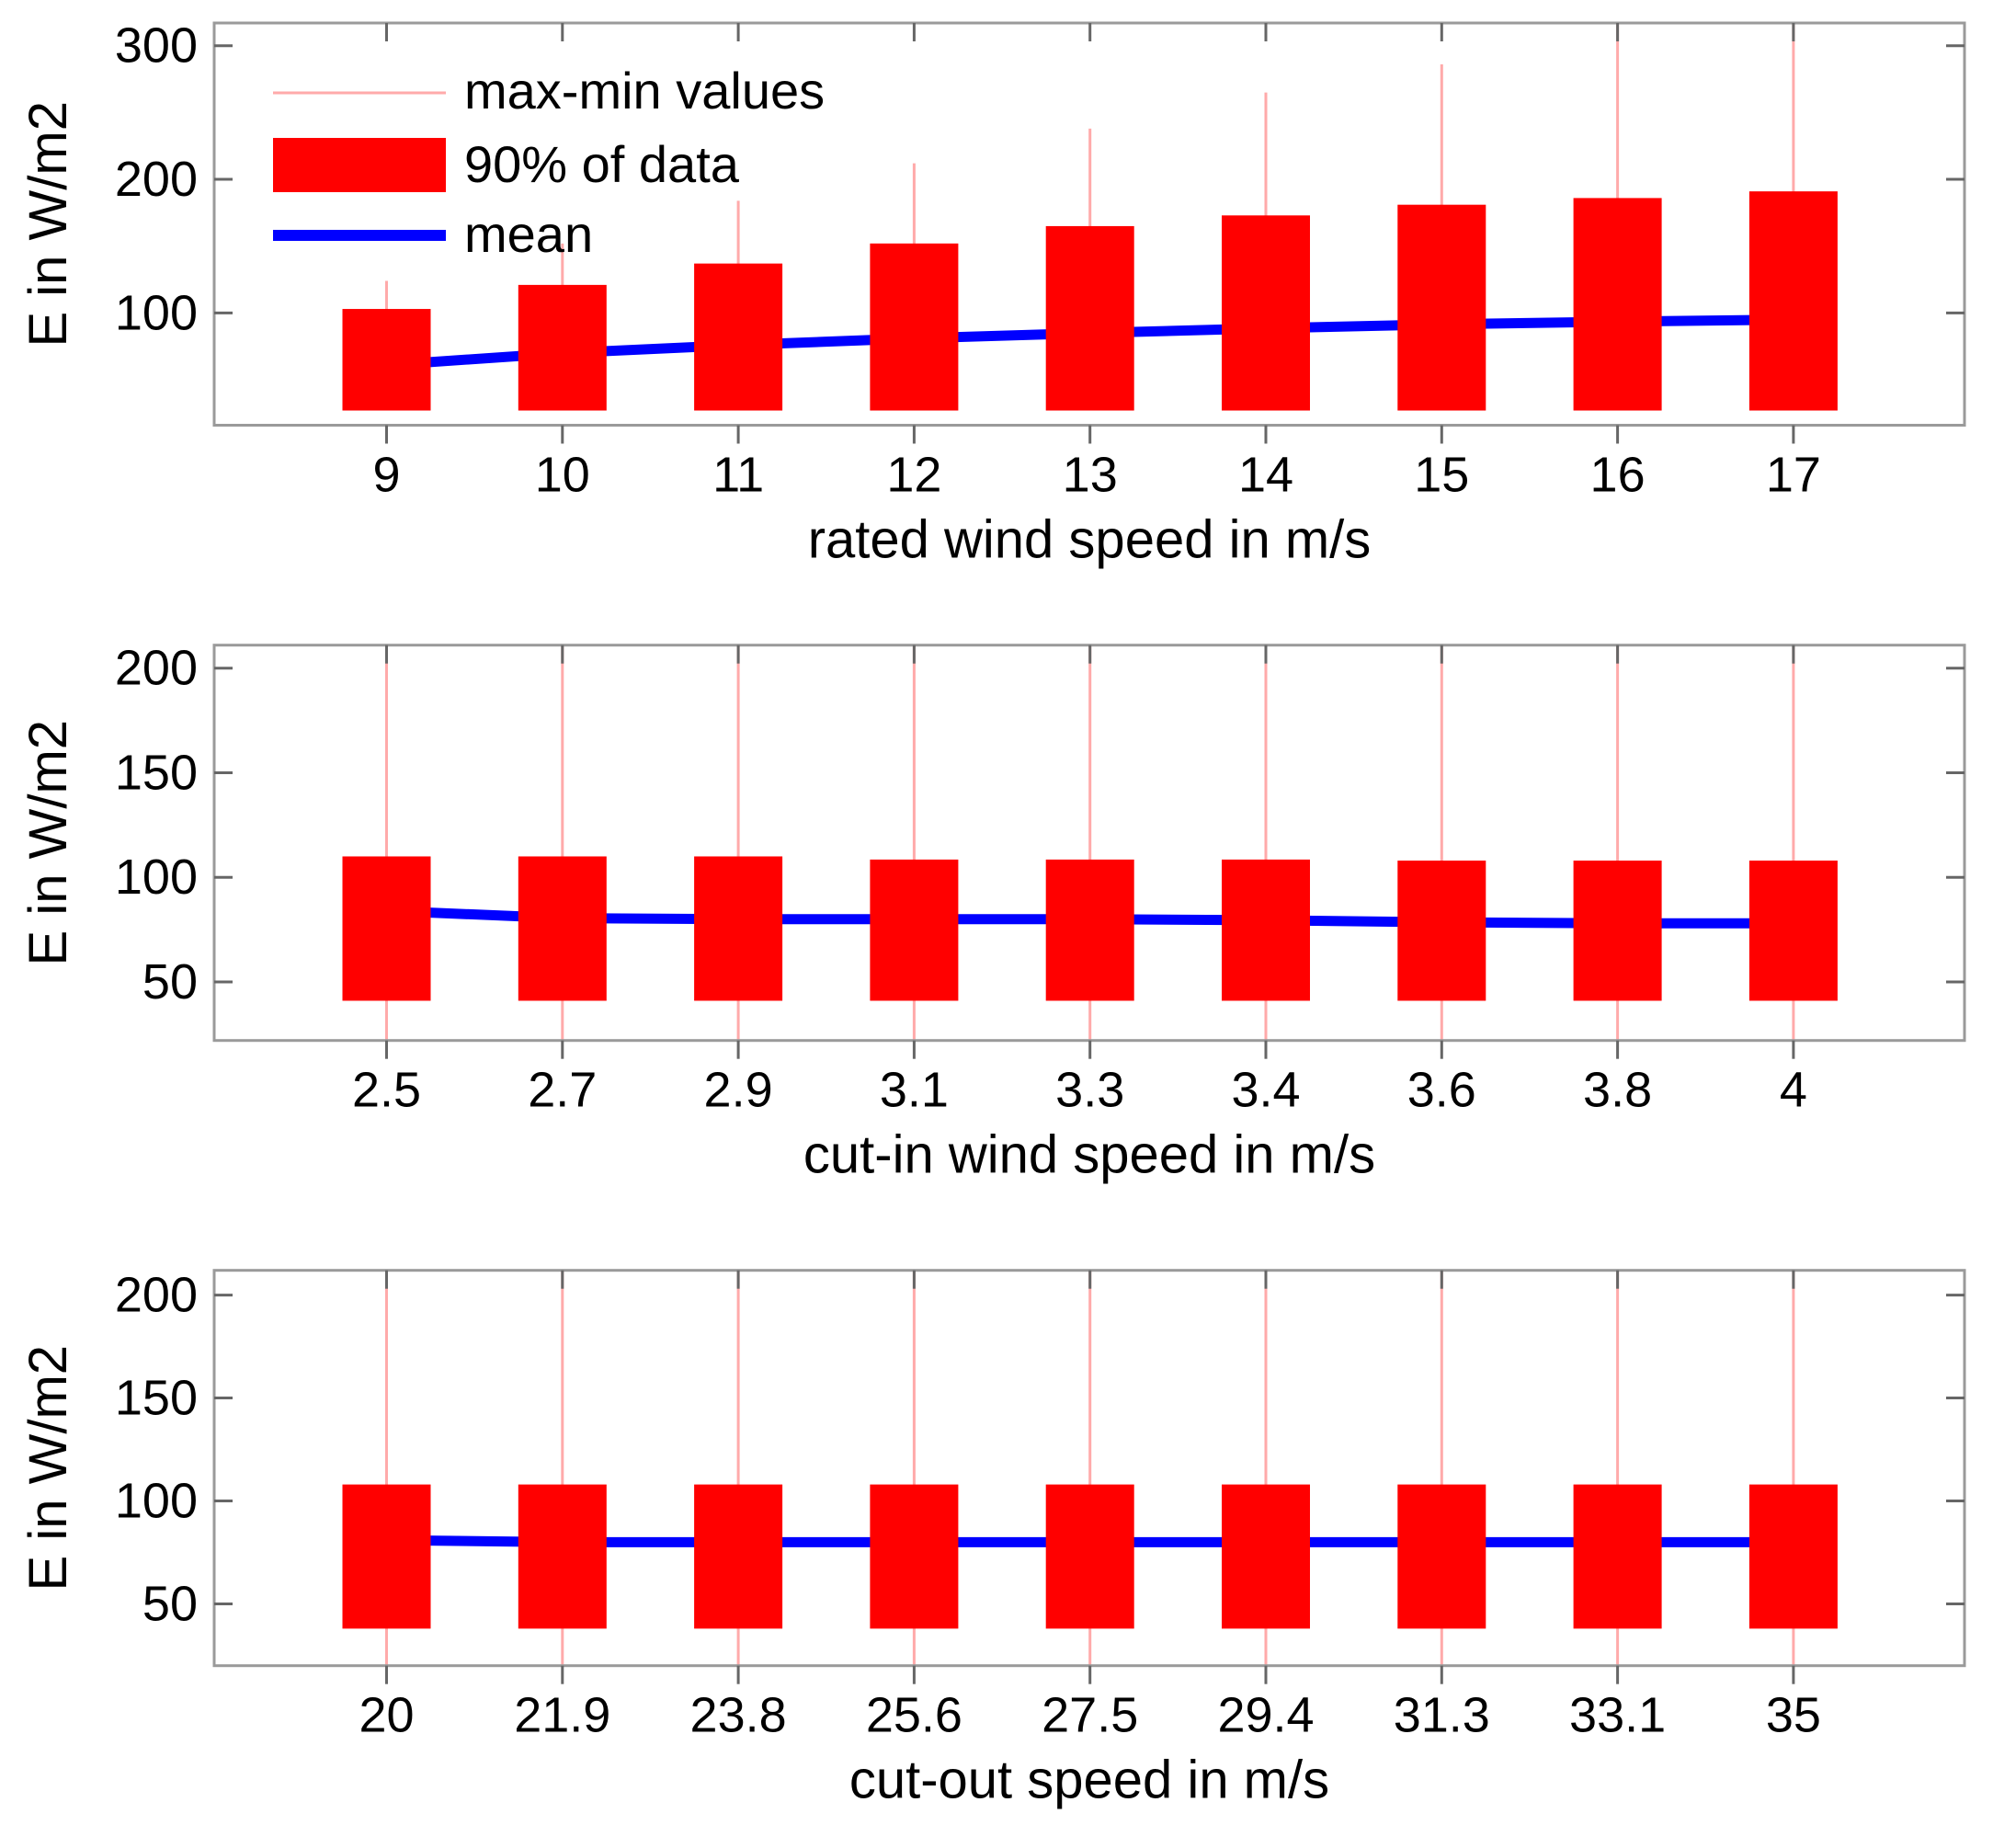  Describe the element at coordinates (1090, 1715) in the screenshot. I see `x-tick-label: 27.5` at that location.